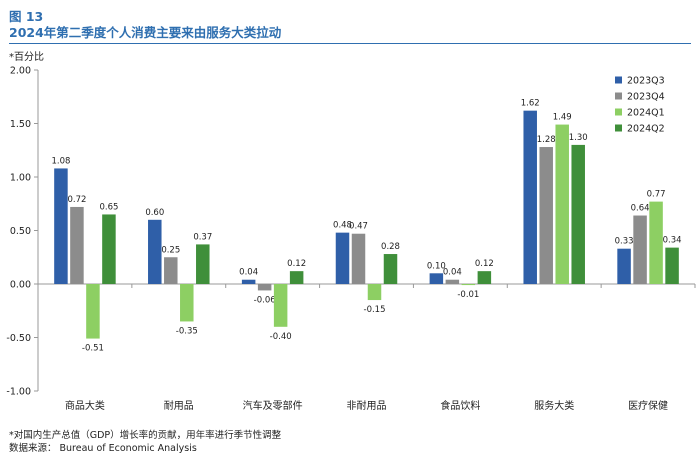 This screenshot has height=457, width=700. Describe the element at coordinates (468, 295) in the screenshot. I see `data-label: -0.01` at that location.